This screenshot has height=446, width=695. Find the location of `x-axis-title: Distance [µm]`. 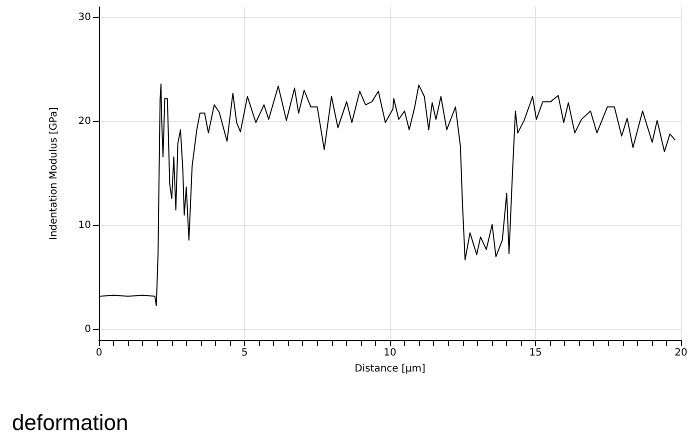

x-axis-title: Distance [µm] is located at coordinates (390, 369).